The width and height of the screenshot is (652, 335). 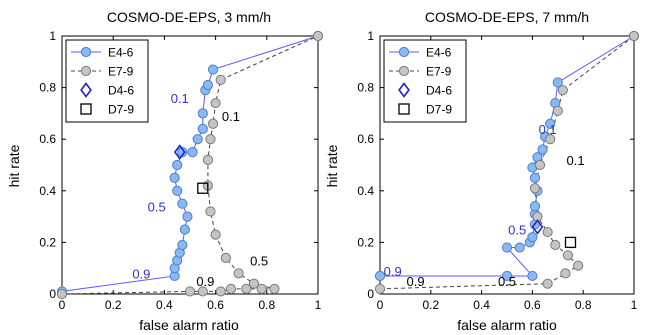 What do you see at coordinates (189, 17) in the screenshot?
I see `chart-title: COSMO-DE-EPS, 3 mm/h` at bounding box center [189, 17].